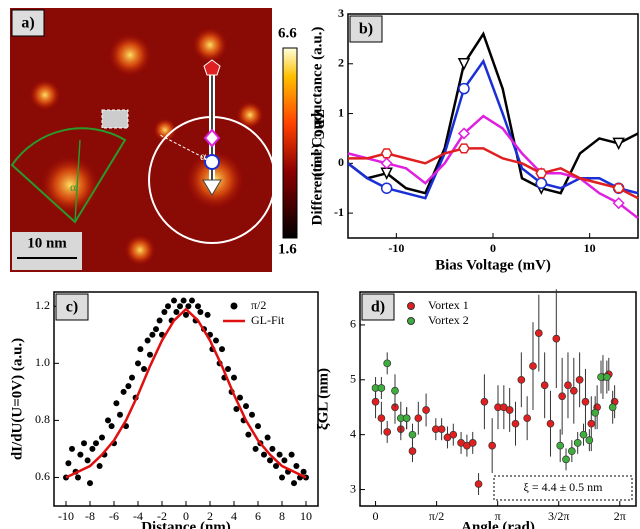  Describe the element at coordinates (77, 181) in the screenshot. I see `sector-axis` at that location.